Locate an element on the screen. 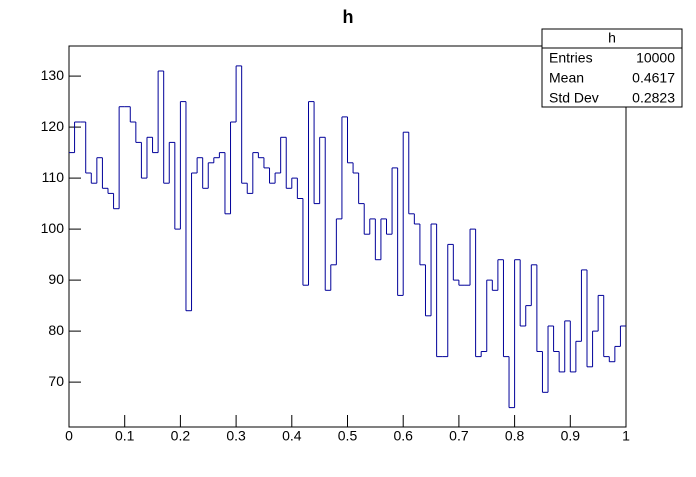  stats-label: Std Dev is located at coordinates (574, 98).